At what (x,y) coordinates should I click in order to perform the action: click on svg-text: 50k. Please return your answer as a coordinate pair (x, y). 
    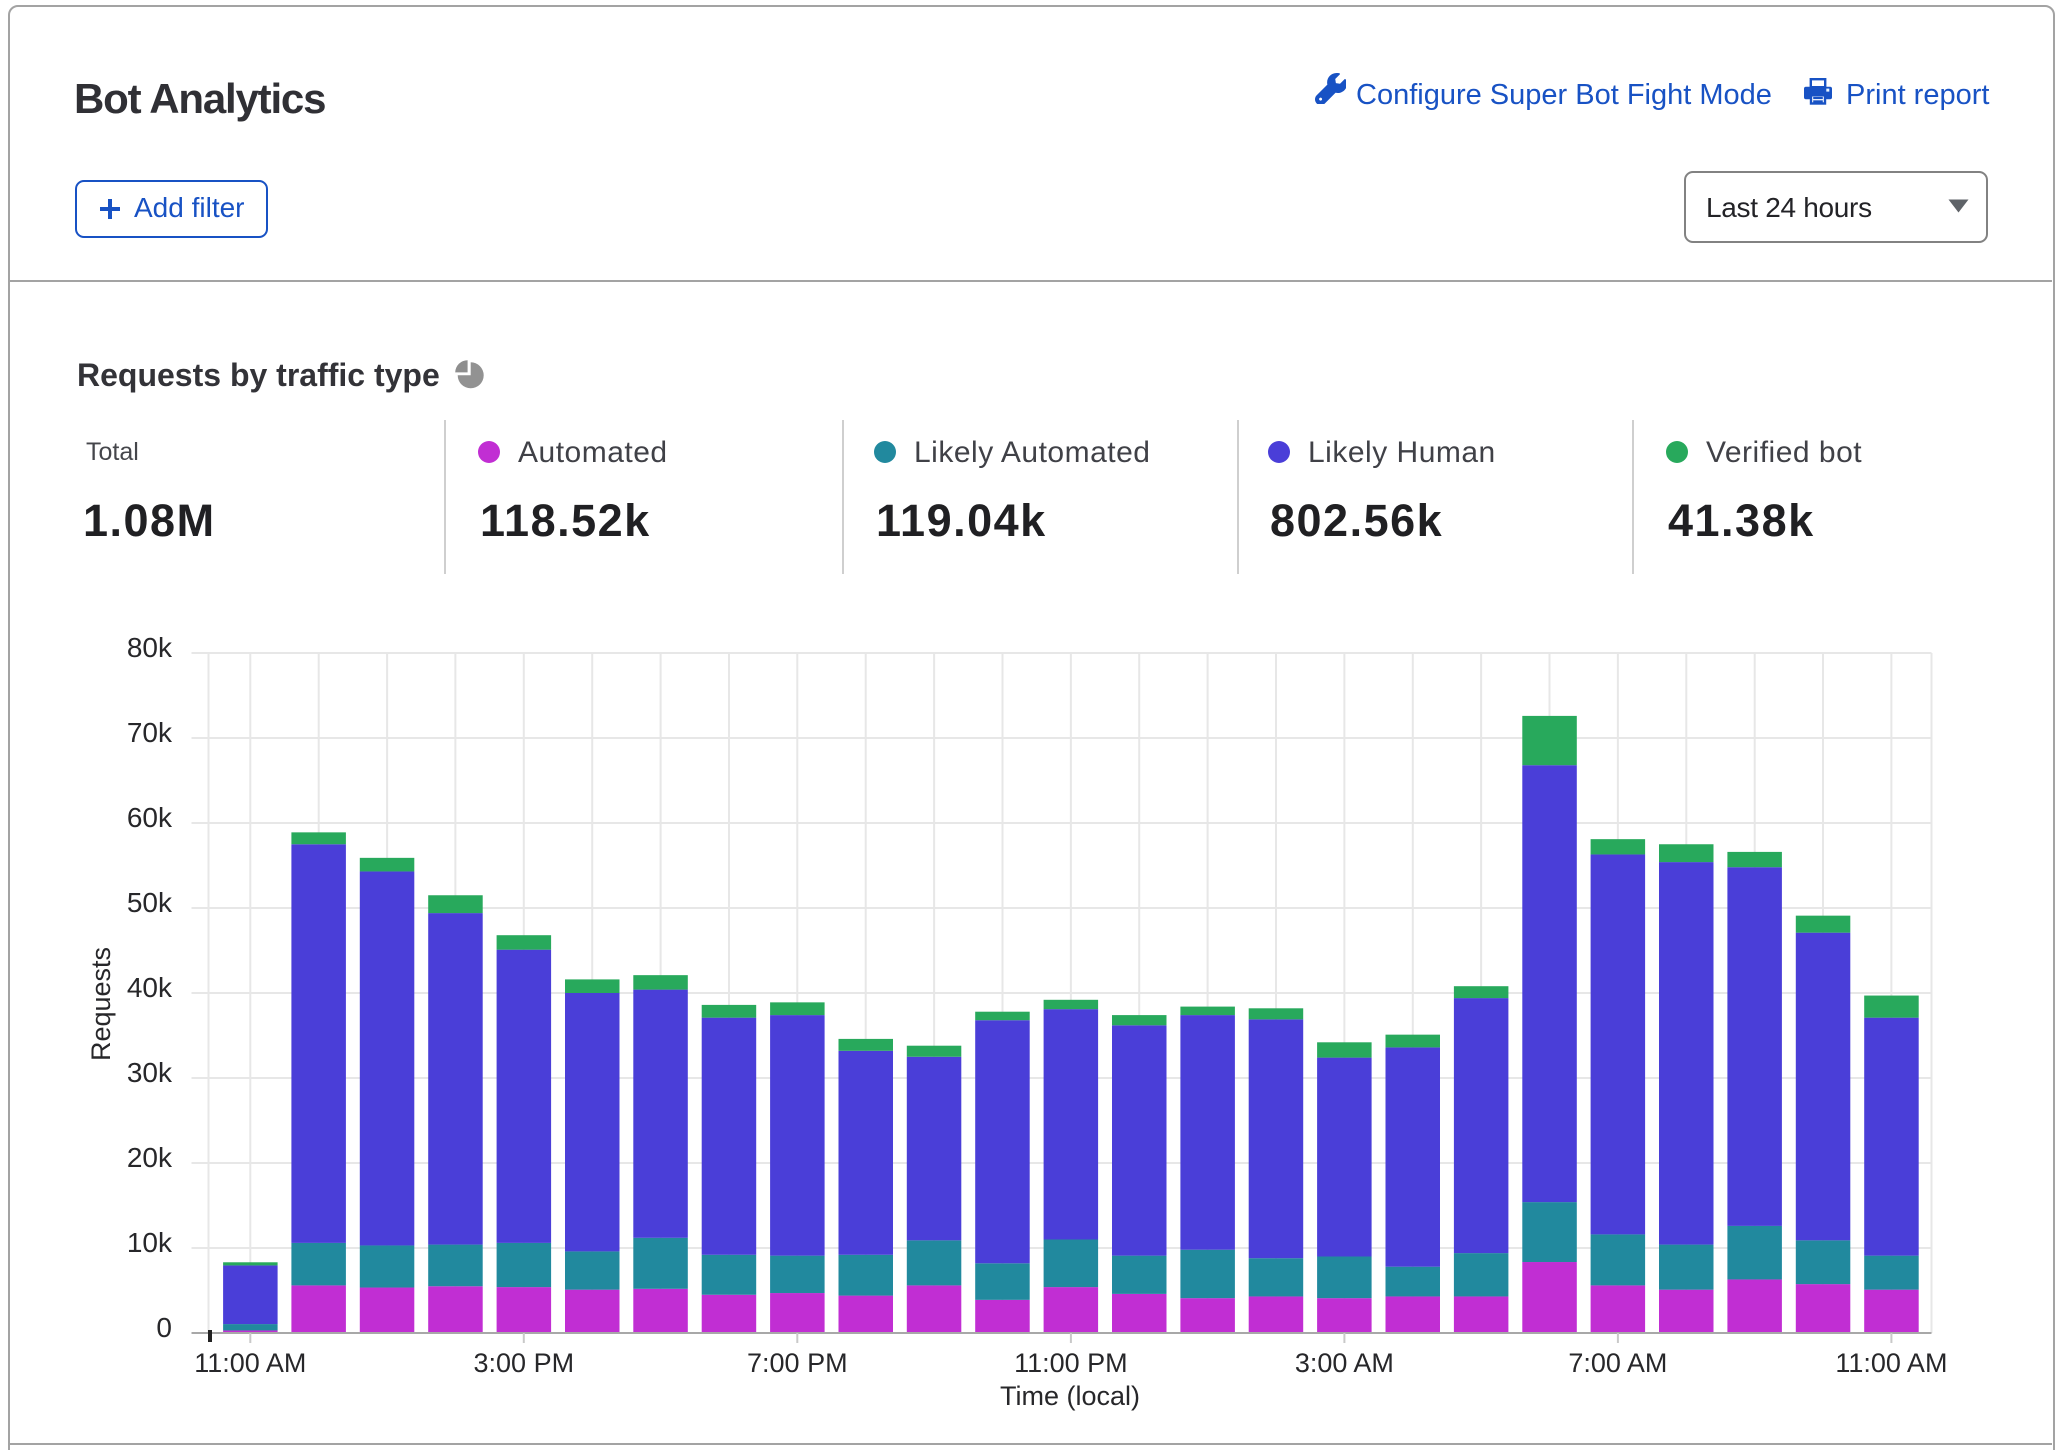
    Looking at the image, I should click on (150, 902).